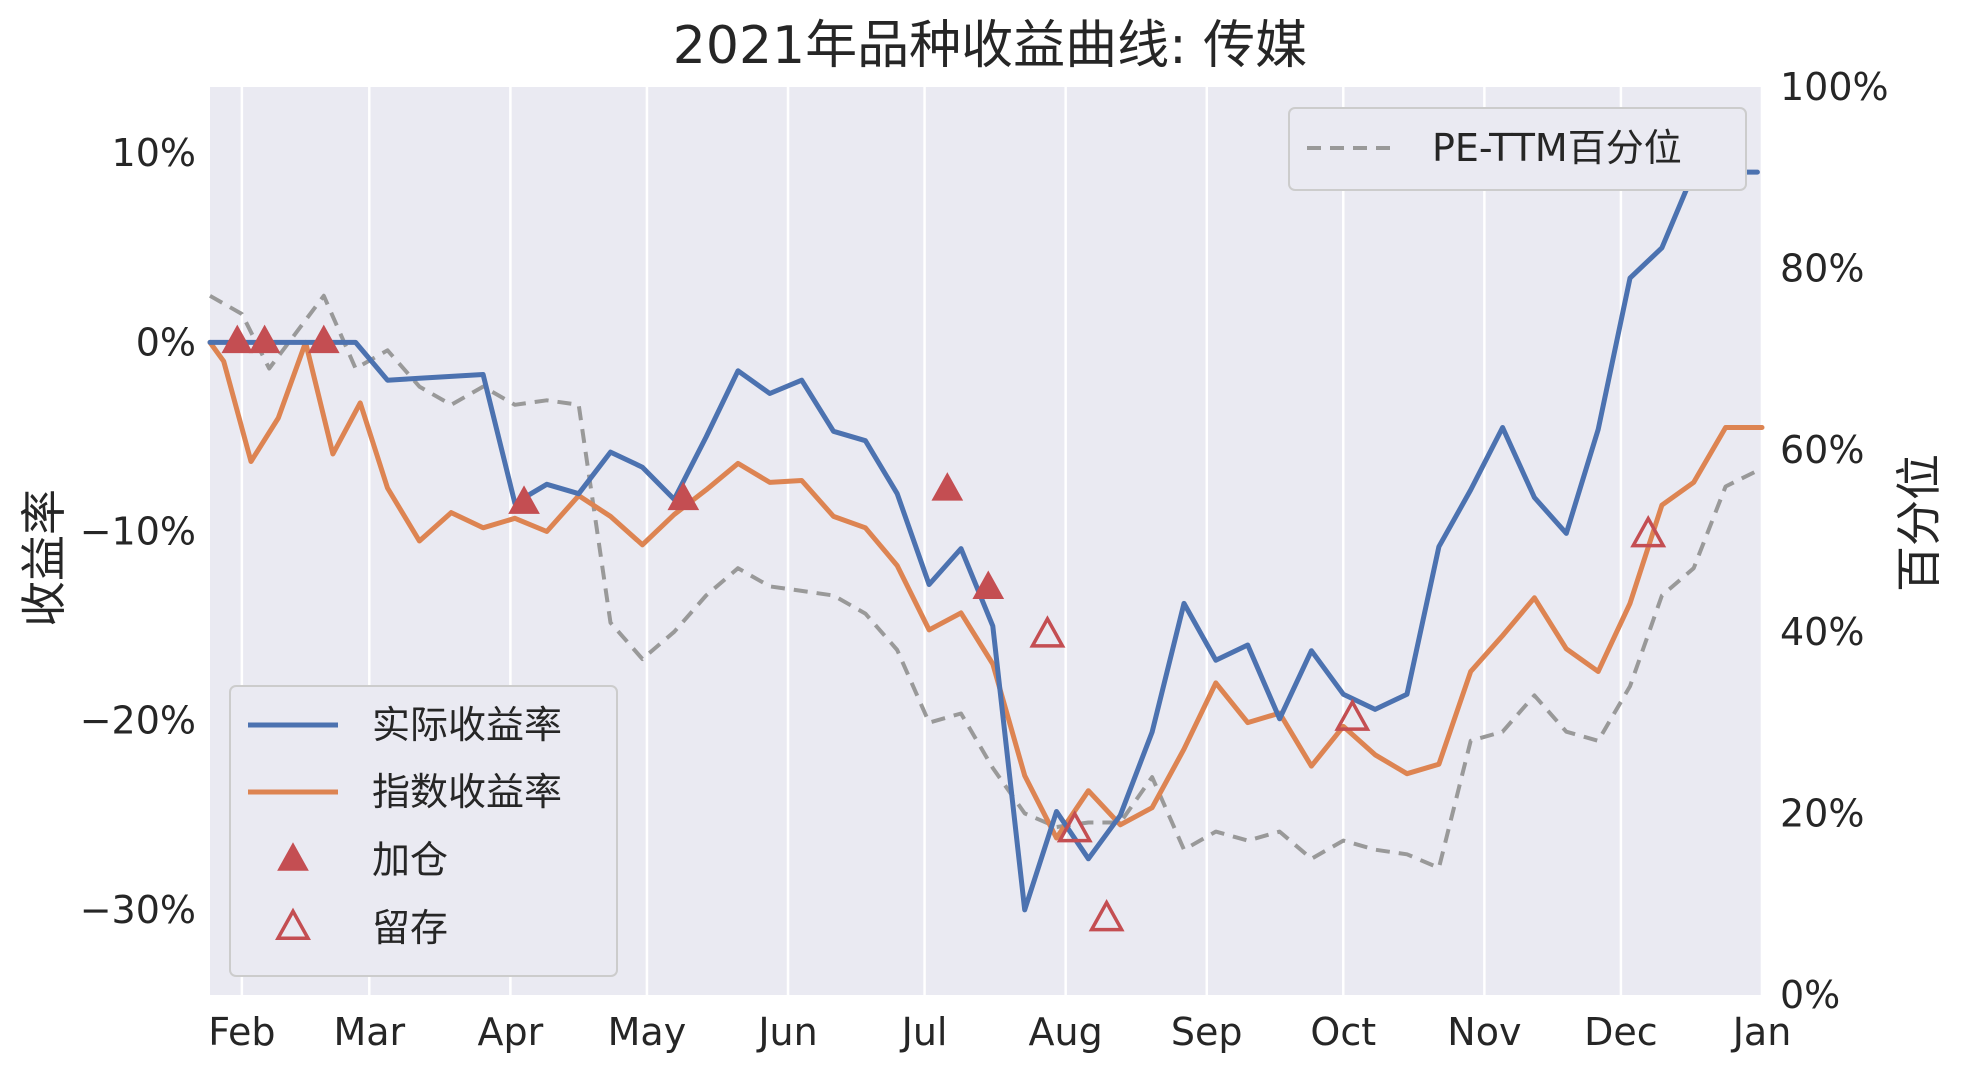 The width and height of the screenshot is (1964, 1078). What do you see at coordinates (410, 928) in the screenshot?
I see `legend-label: 留存` at bounding box center [410, 928].